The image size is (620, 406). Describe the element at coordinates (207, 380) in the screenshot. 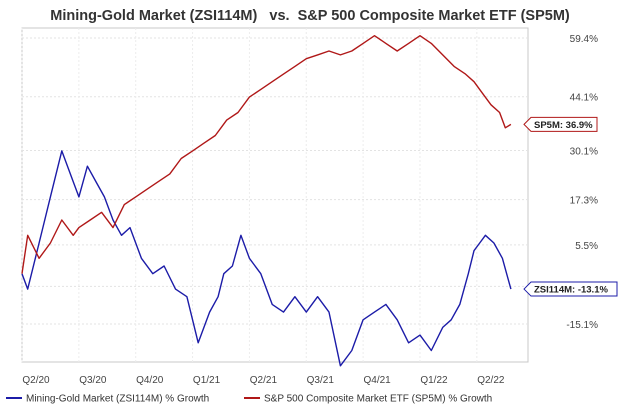

I see `x-tick-label: Q1/21` at that location.